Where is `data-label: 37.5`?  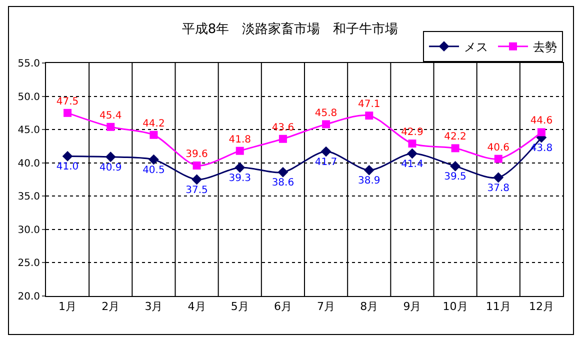 data-label: 37.5 is located at coordinates (197, 190).